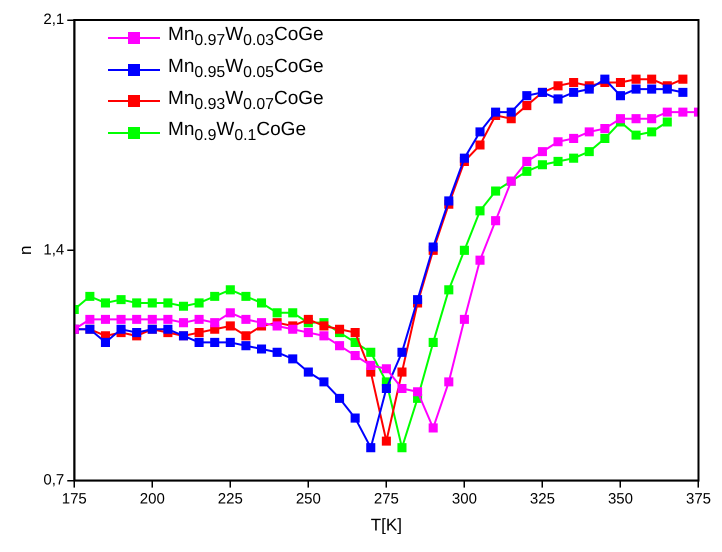  What do you see at coordinates (308, 499) in the screenshot?
I see `x-tick-label: 250` at bounding box center [308, 499].